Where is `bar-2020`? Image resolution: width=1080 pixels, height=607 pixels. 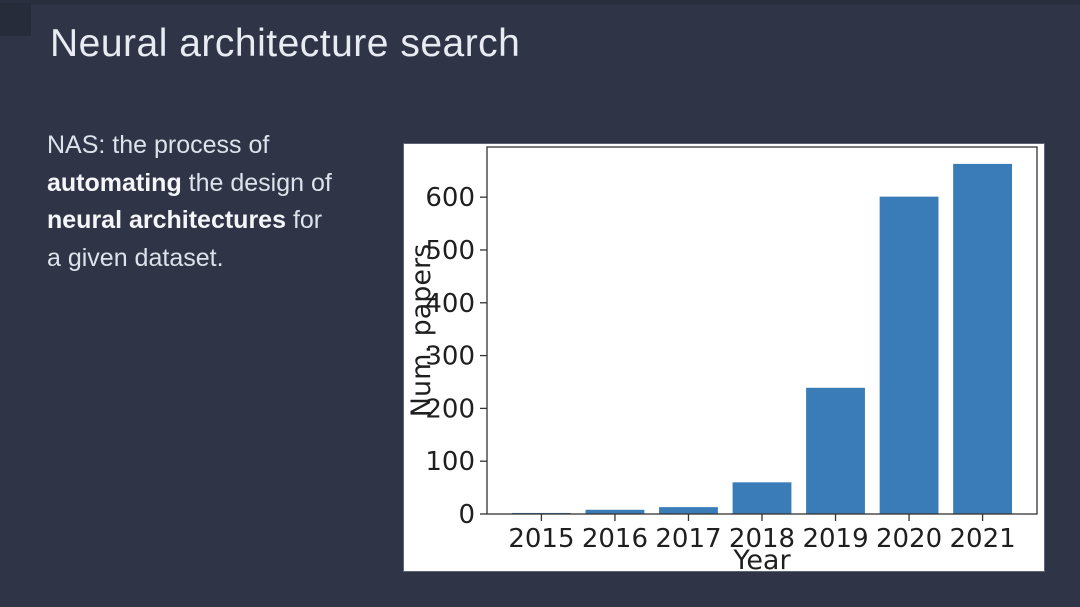
bar-2020 is located at coordinates (909, 355).